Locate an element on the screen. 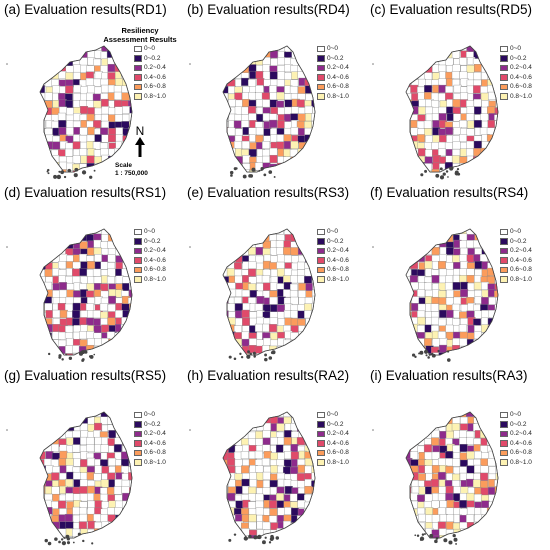 The image size is (550, 550). legend-entry: 0.4~0.6 is located at coordinates (150, 78).